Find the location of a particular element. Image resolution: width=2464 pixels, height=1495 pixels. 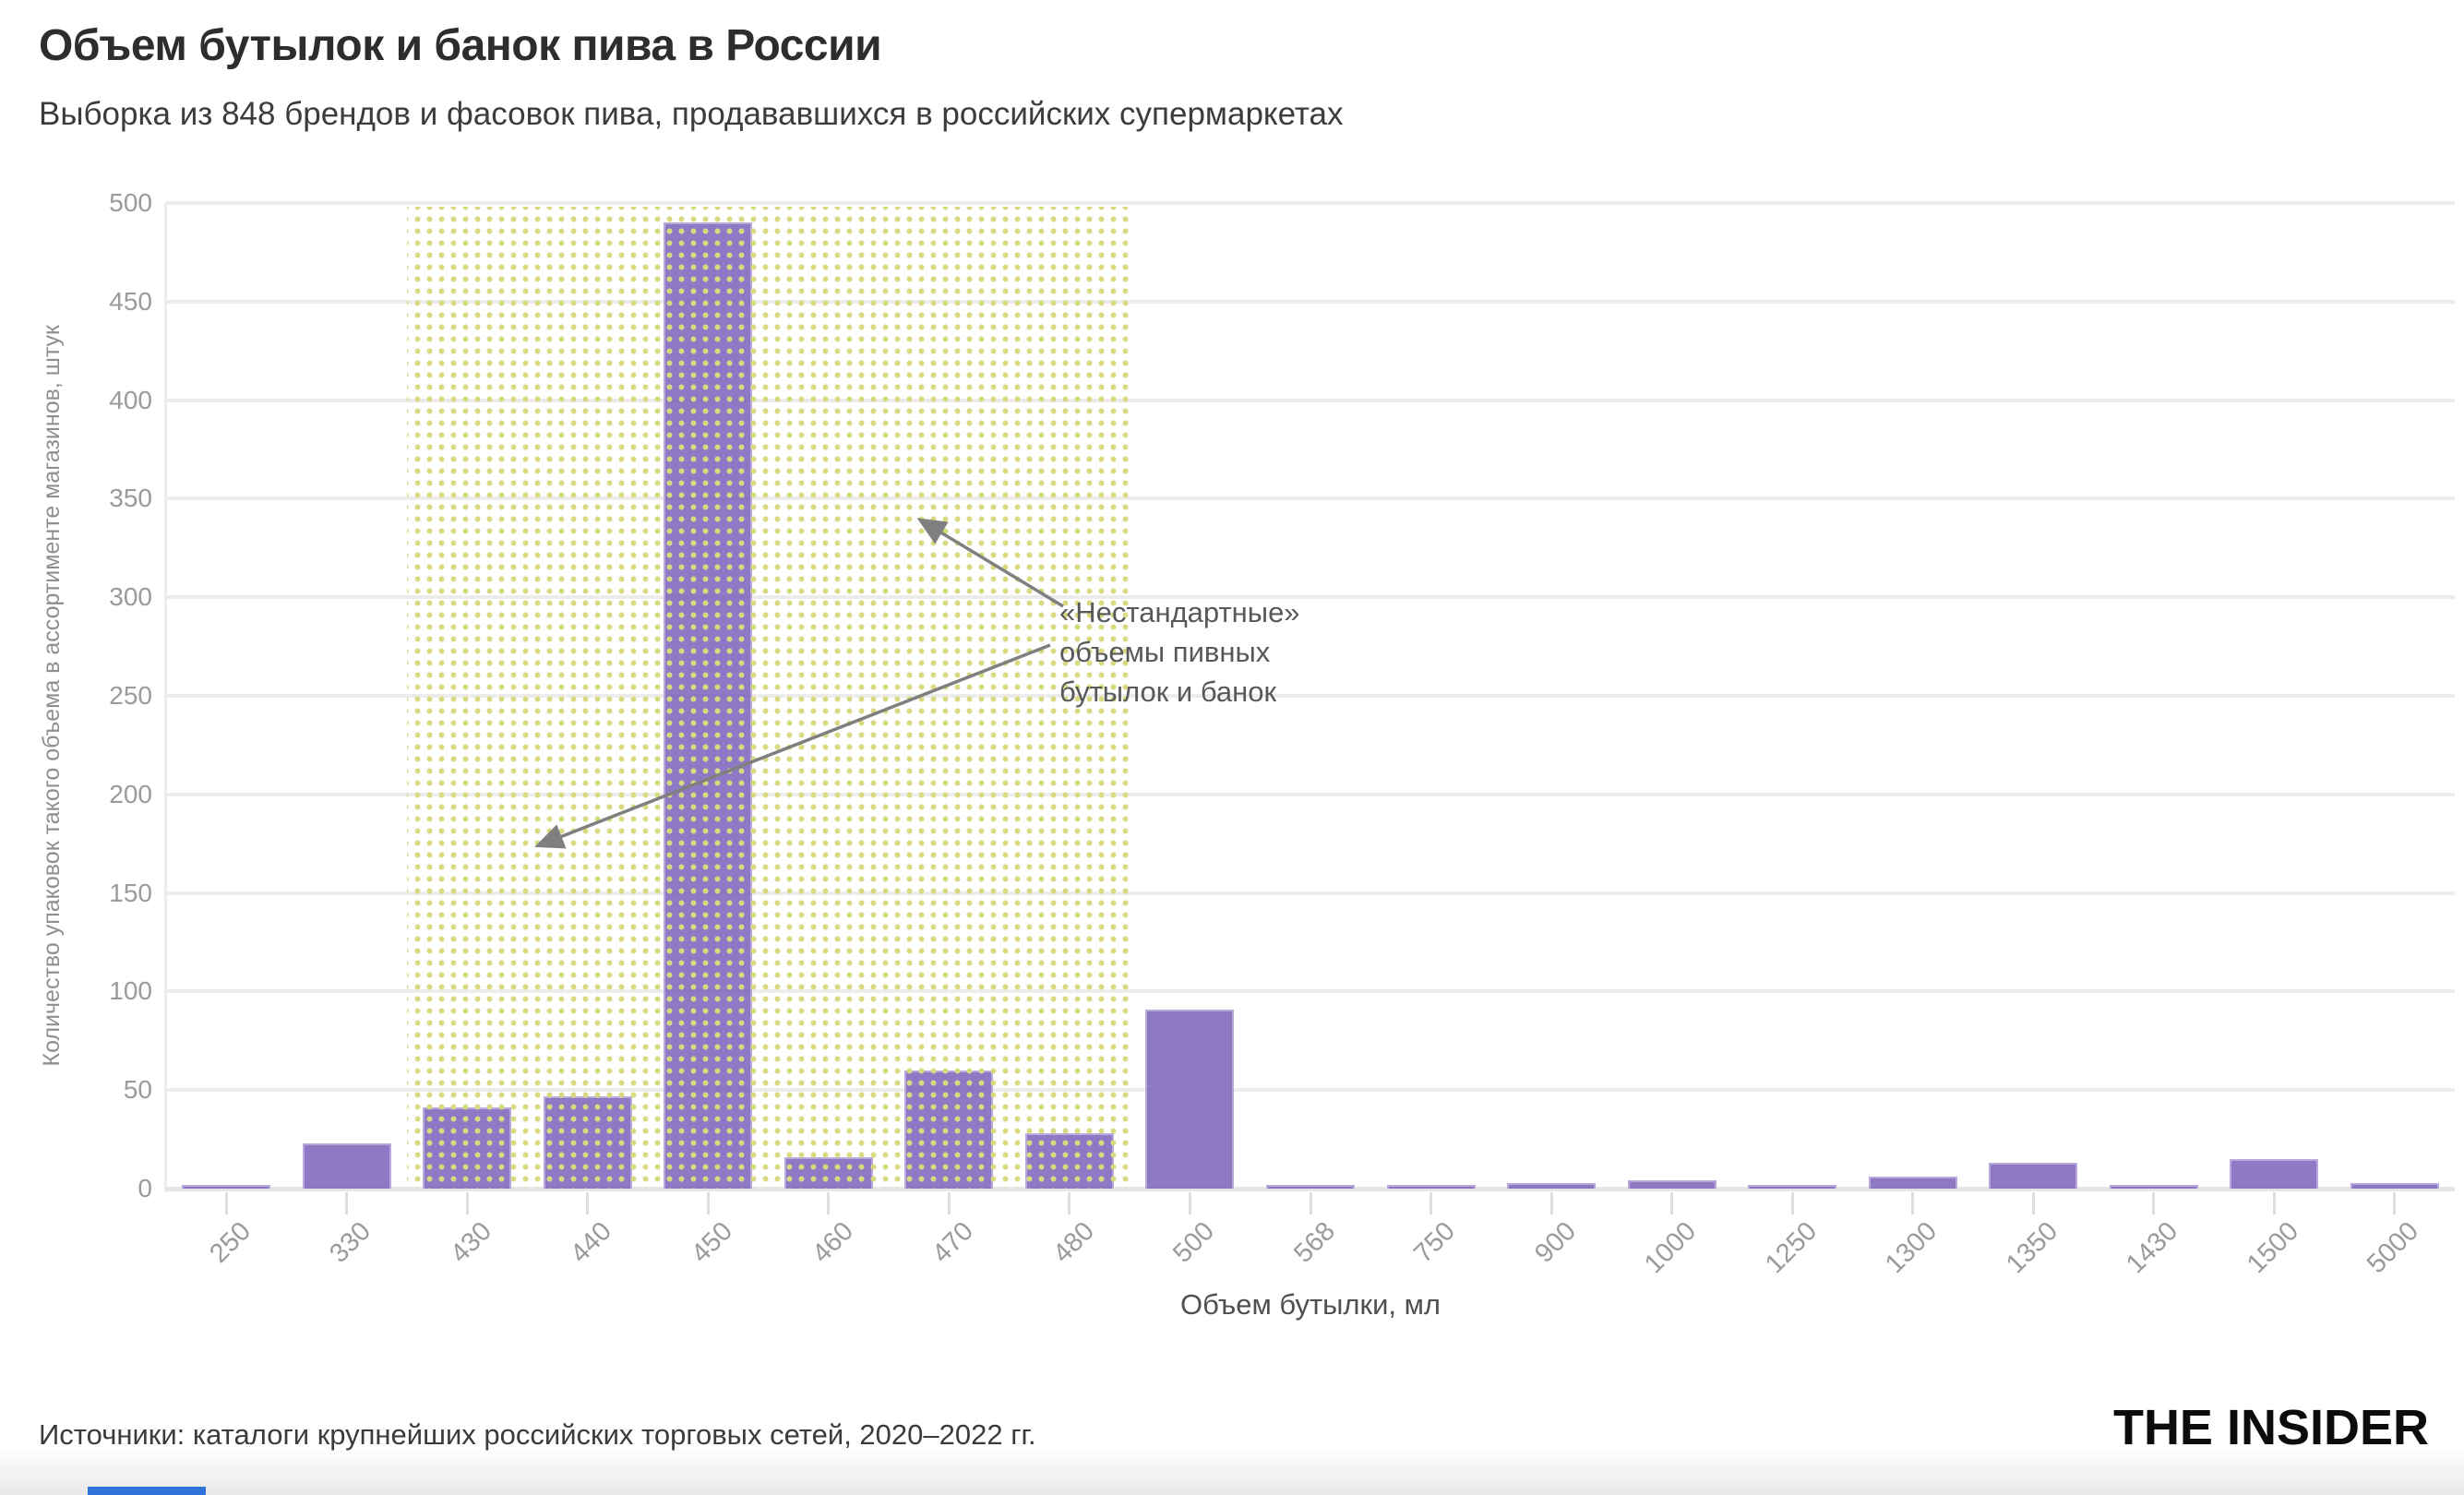

x-tick-label: 1430 is located at coordinates (2152, 1248).